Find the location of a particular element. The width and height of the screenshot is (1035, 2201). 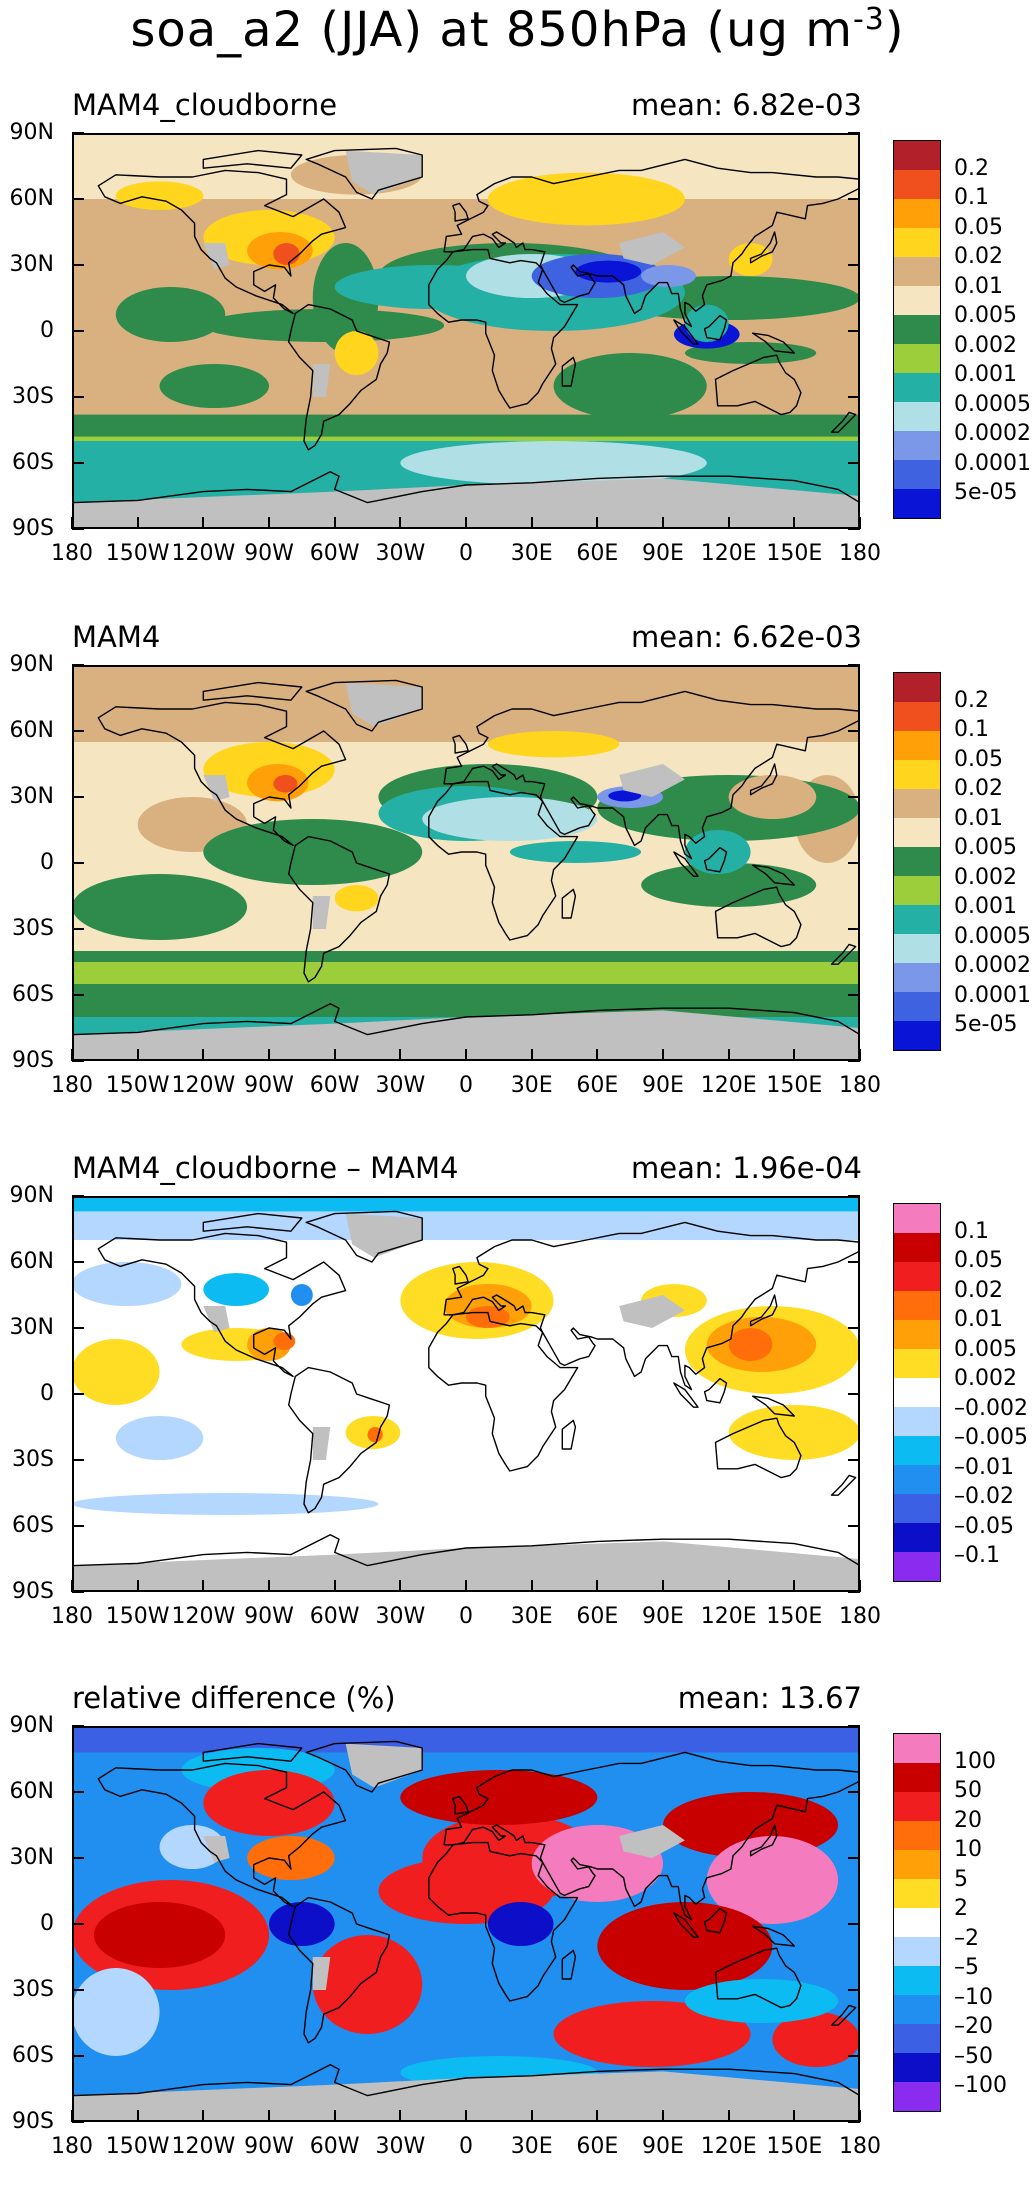

field-background is located at coordinates (466, 1394).